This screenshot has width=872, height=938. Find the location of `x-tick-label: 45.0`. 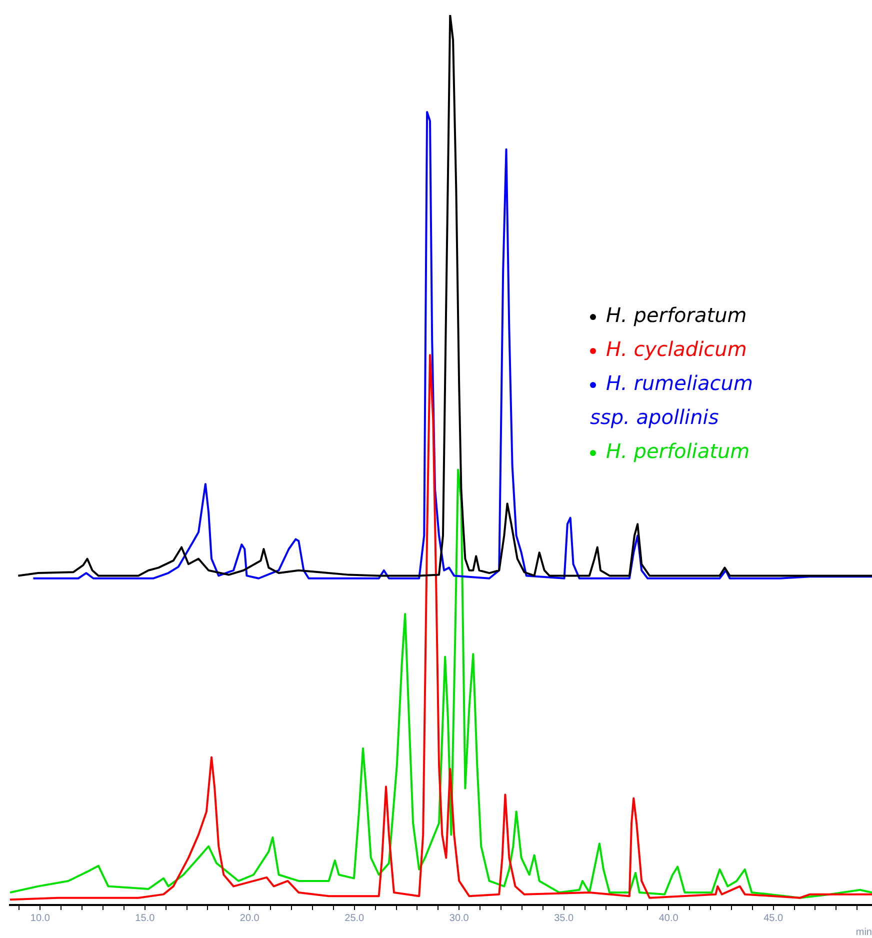

x-tick-label: 45.0 is located at coordinates (774, 918).